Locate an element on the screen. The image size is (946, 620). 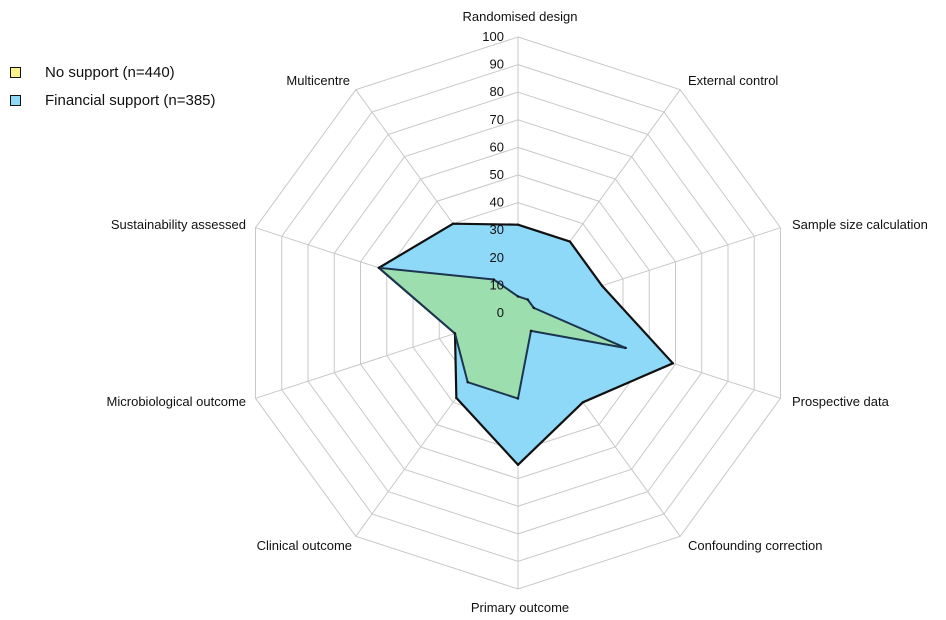
tick-label-80: 80 is located at coordinates (497, 91).